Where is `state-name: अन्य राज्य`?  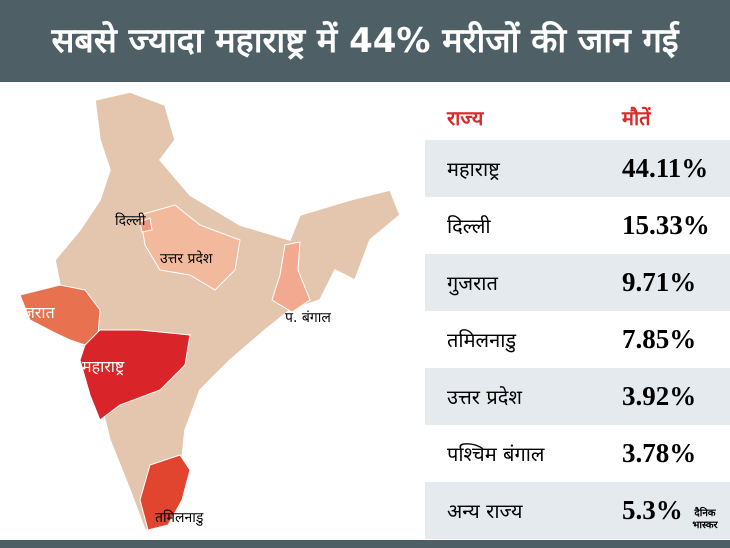 state-name: अन्य राज्य is located at coordinates (485, 511).